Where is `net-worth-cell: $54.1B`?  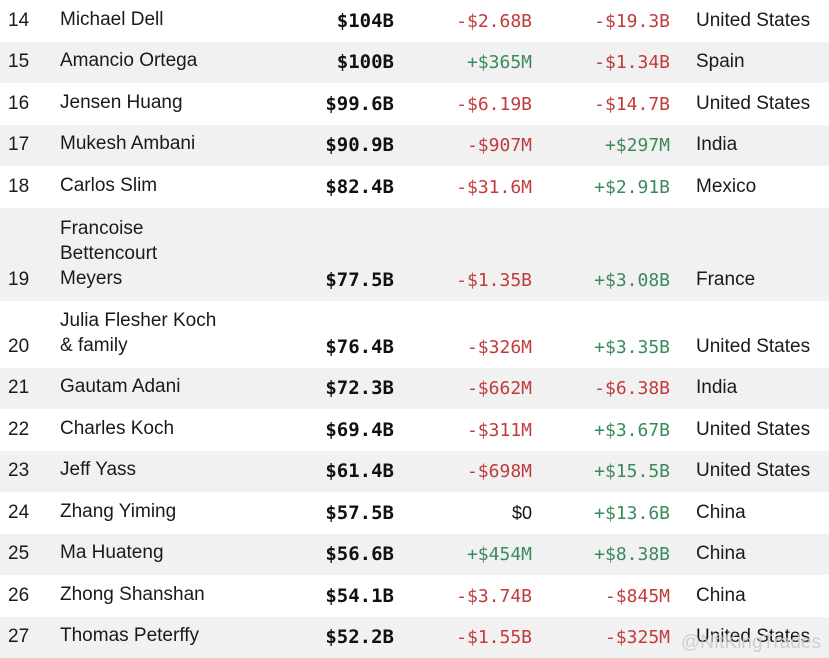 net-worth-cell: $54.1B is located at coordinates (359, 596).